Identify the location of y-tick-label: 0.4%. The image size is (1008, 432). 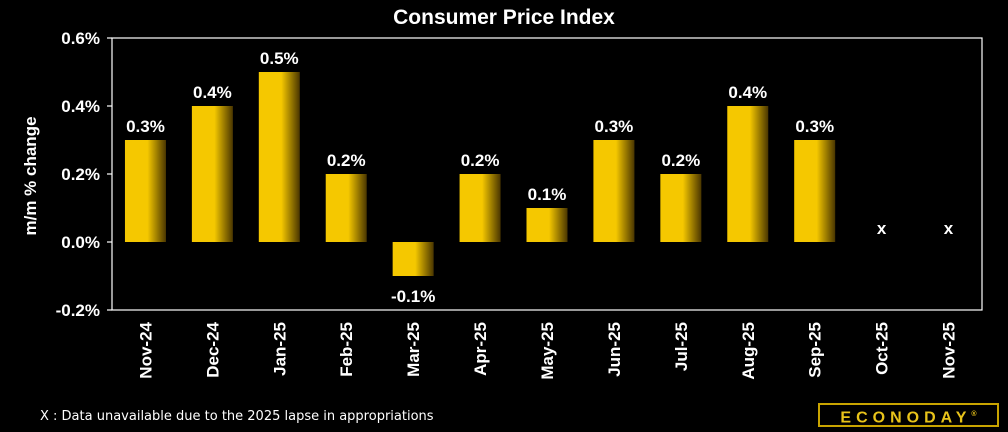
(80, 106).